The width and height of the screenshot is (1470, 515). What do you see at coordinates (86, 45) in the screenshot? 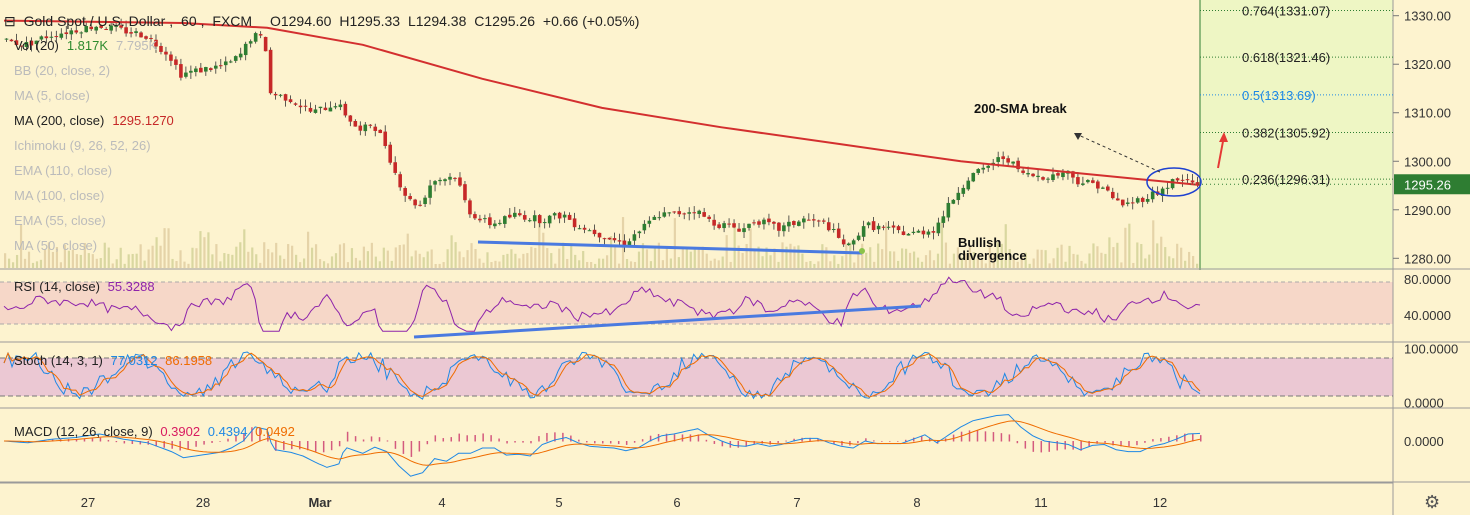
I see `indicator-legend-item: Vol (20) 1.817K 7.795K` at bounding box center [86, 45].